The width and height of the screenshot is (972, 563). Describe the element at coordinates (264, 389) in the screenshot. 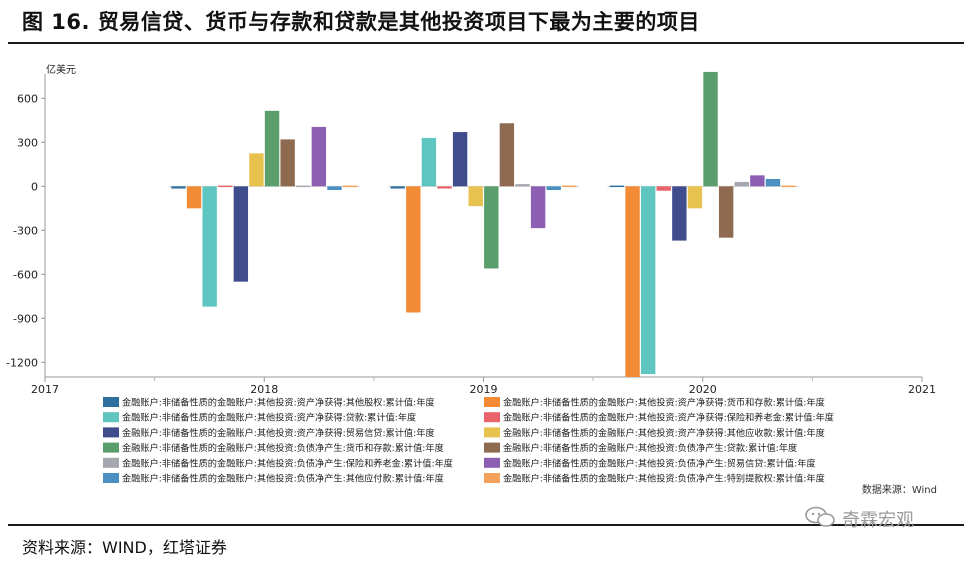

I see `x-tick-label: 2018` at that location.